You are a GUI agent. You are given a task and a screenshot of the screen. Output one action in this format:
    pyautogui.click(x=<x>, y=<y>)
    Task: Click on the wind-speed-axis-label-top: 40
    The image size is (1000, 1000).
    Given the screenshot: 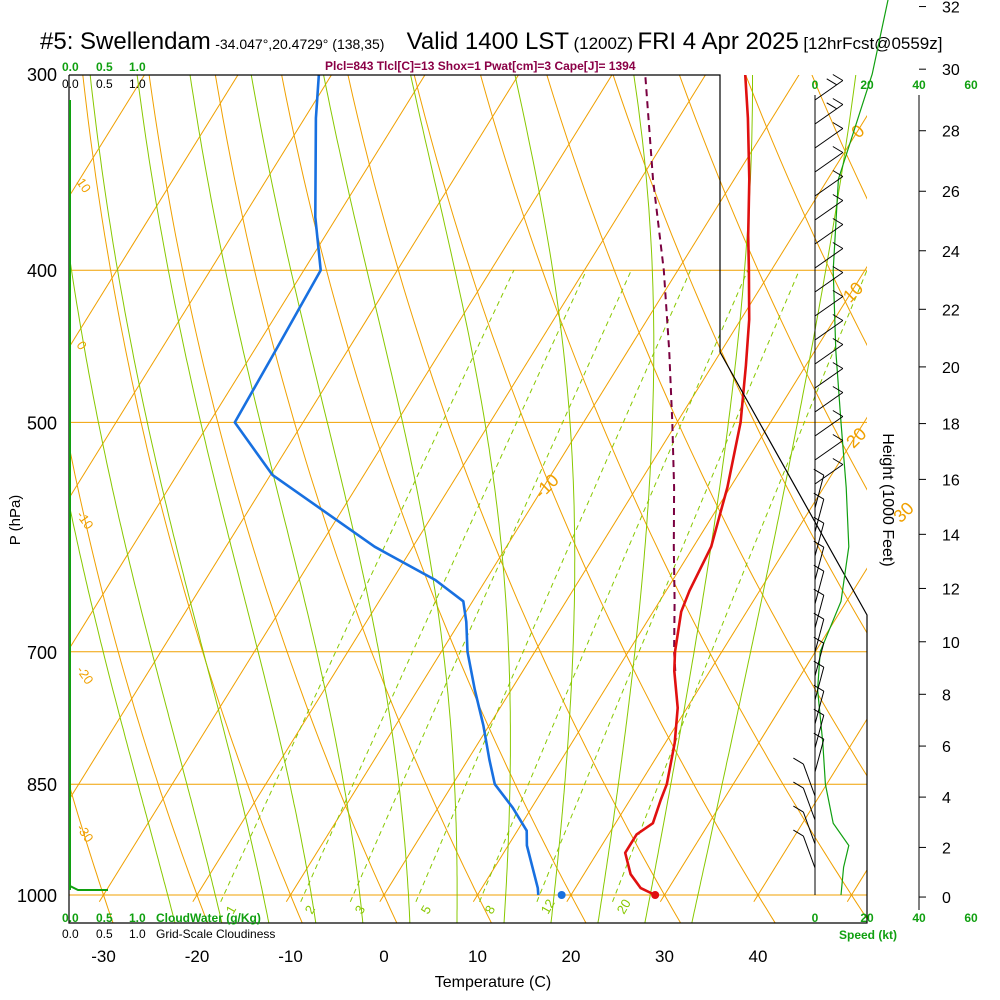 What is the action you would take?
    pyautogui.click(x=919, y=85)
    